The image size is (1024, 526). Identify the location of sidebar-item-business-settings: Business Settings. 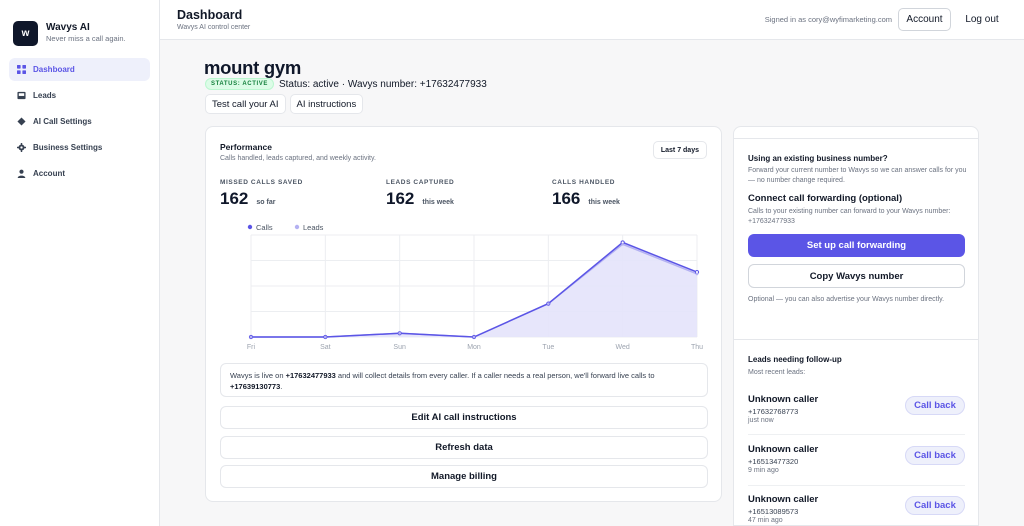
(79, 147).